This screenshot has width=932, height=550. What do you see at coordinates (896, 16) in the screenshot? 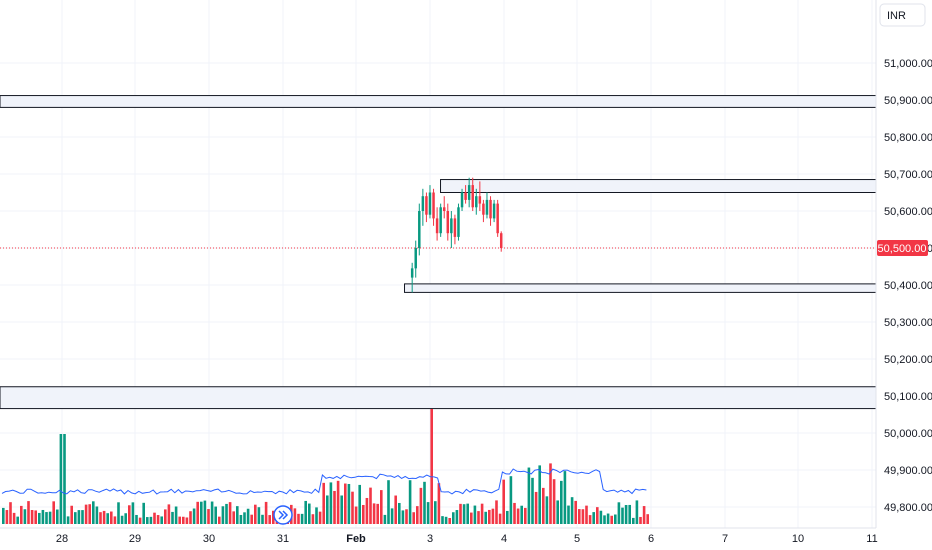
I see `currency-label: INR` at bounding box center [896, 16].